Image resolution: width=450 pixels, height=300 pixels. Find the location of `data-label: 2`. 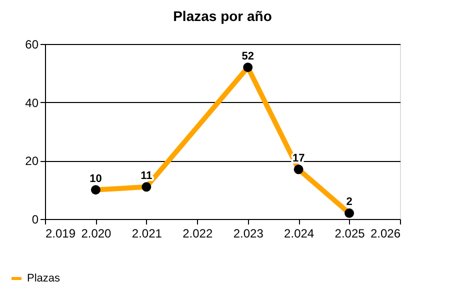

data-label: 2 is located at coordinates (349, 202).